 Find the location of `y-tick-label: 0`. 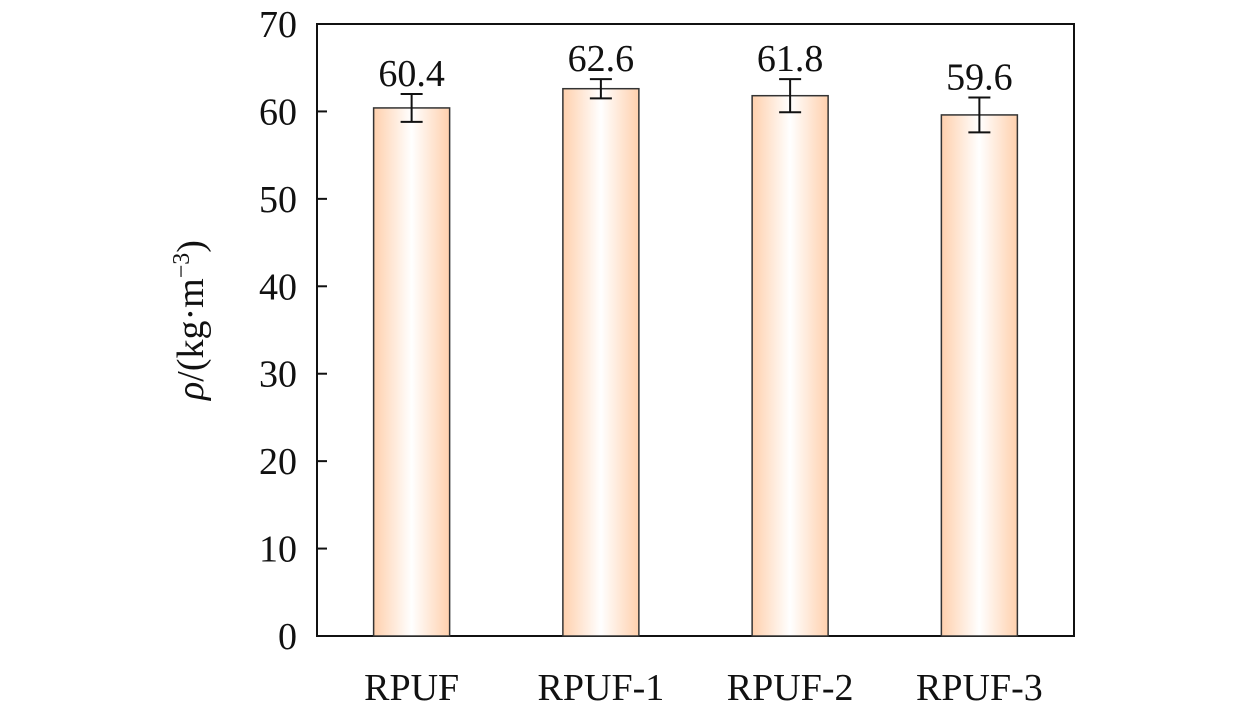

y-tick-label: 0 is located at coordinates (287, 637).